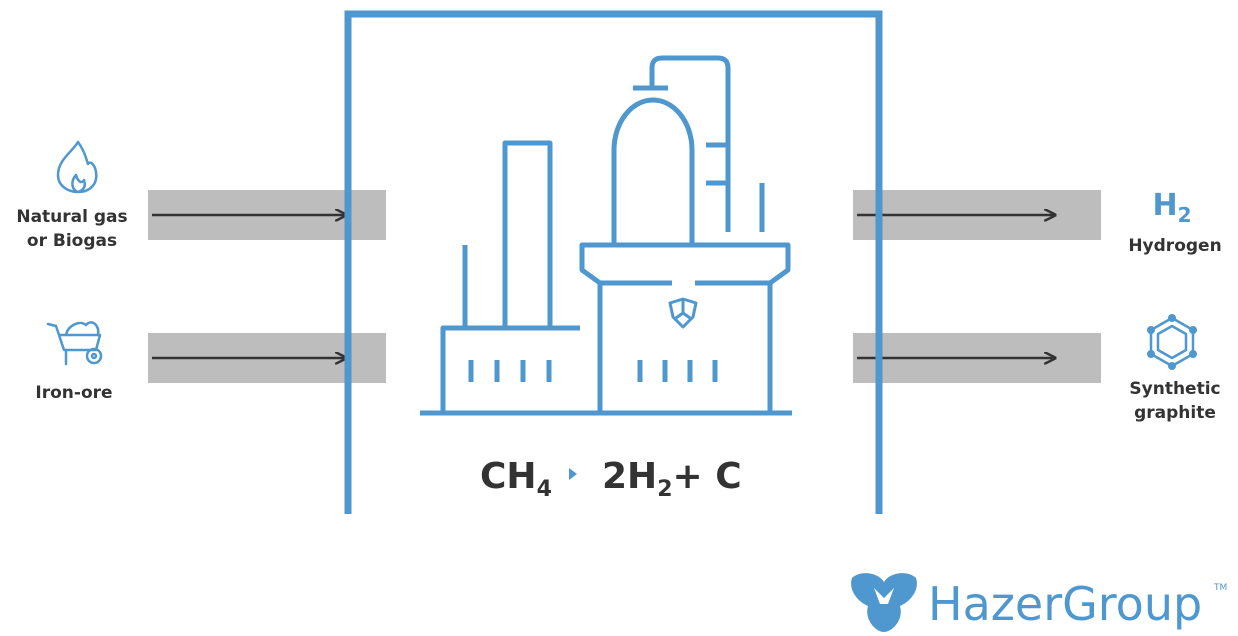  I want to click on wheelbarrow-icon, so click(74, 343).